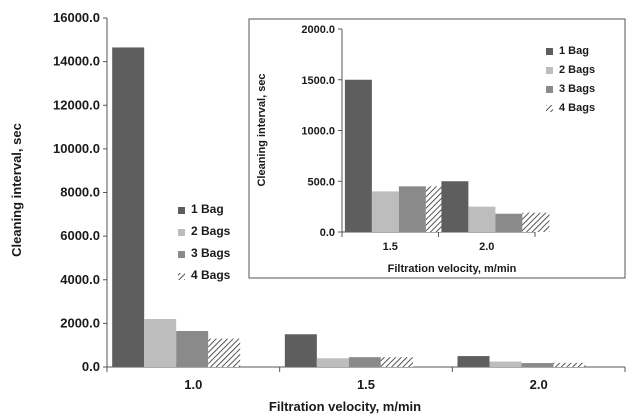 The height and width of the screenshot is (416, 636). I want to click on inset-x-tick-label: 1.5, so click(390, 247).